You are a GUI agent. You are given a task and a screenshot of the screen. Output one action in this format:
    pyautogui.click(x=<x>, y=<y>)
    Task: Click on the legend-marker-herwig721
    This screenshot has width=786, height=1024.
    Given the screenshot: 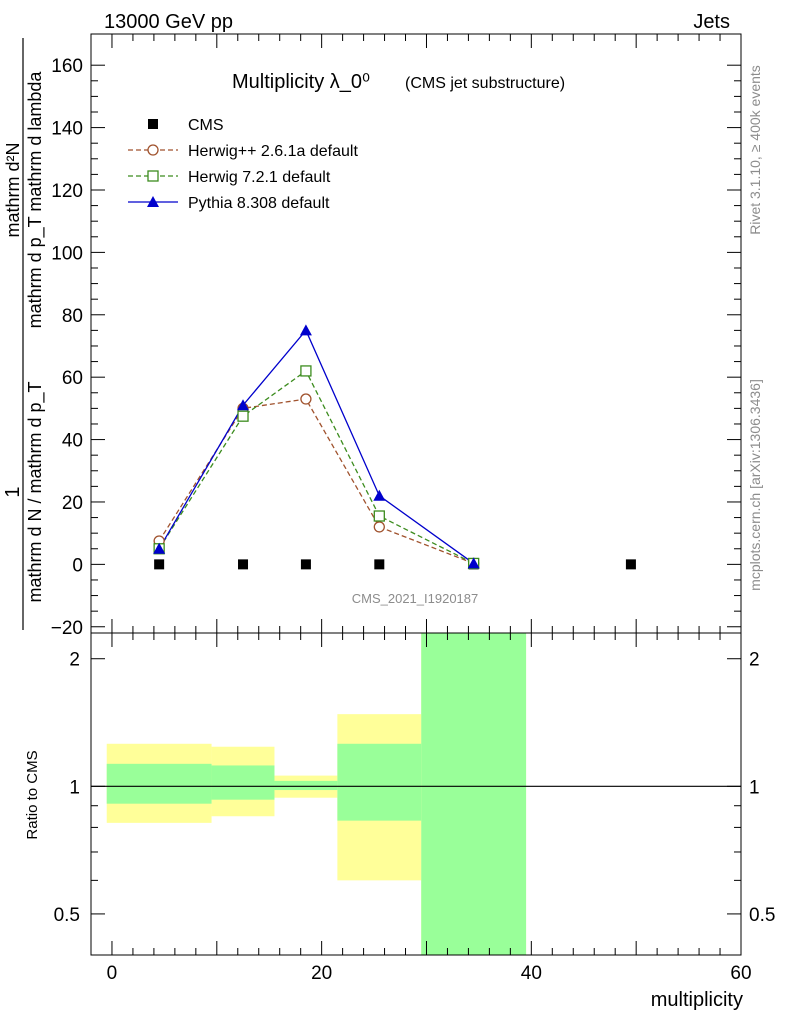 What is the action you would take?
    pyautogui.click(x=153, y=176)
    